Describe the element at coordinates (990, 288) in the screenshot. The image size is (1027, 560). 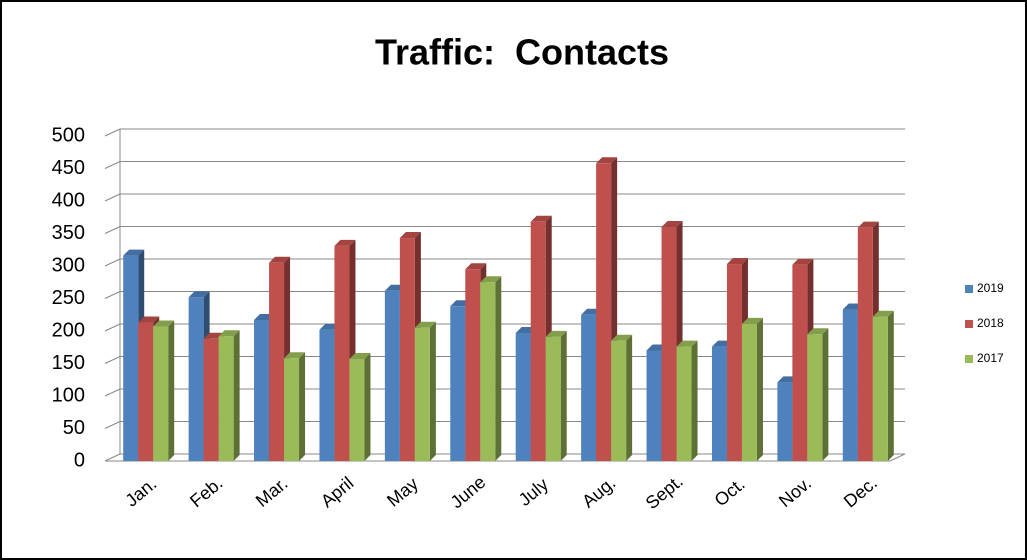
I see `legend-label: 2019` at that location.